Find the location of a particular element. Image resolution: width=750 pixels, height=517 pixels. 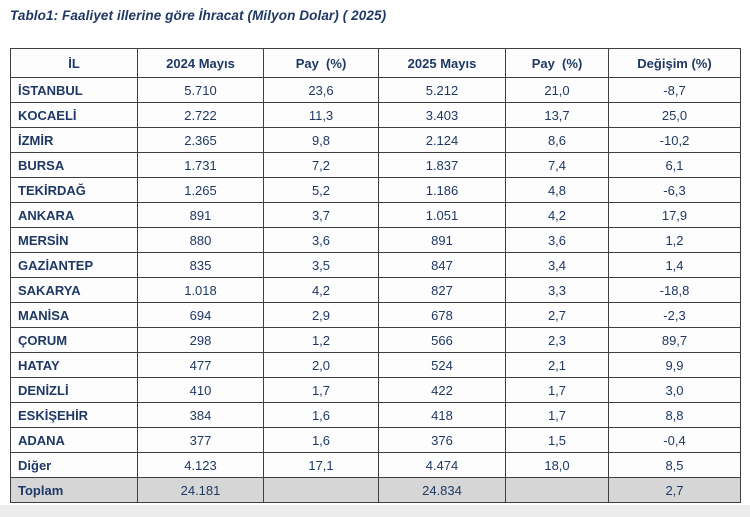

table-row: ÇORUM 298 1,2 566 2,3 89,7 is located at coordinates (375, 340).